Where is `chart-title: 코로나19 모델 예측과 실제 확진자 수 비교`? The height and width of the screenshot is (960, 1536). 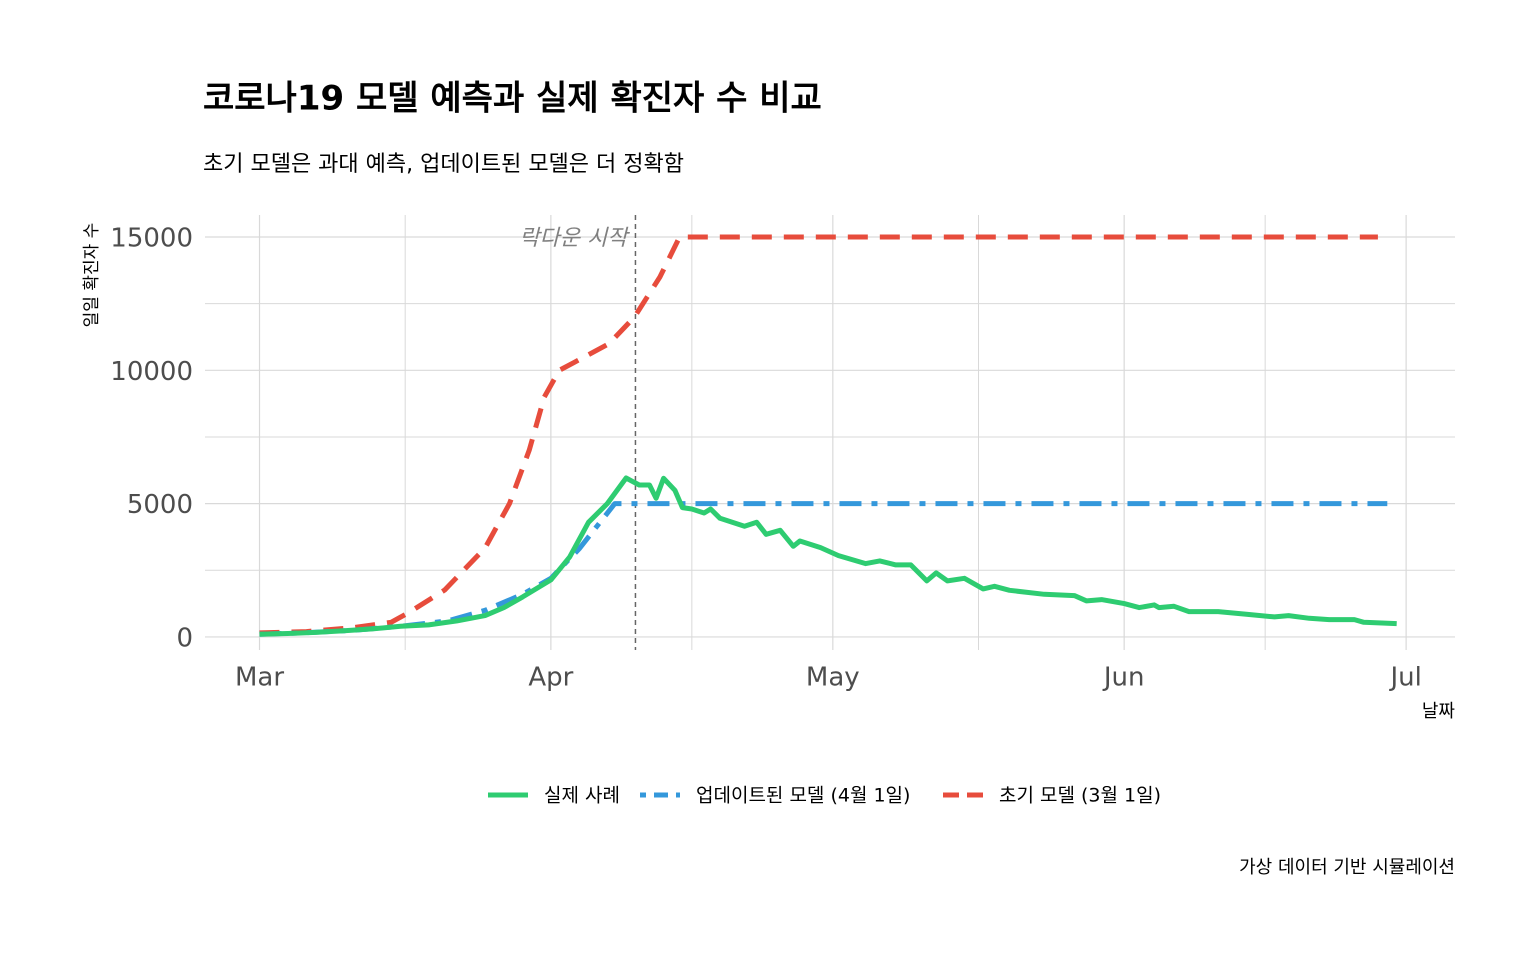 chart-title: 코로나19 모델 예측과 실제 확진자 수 비교 is located at coordinates (512, 99).